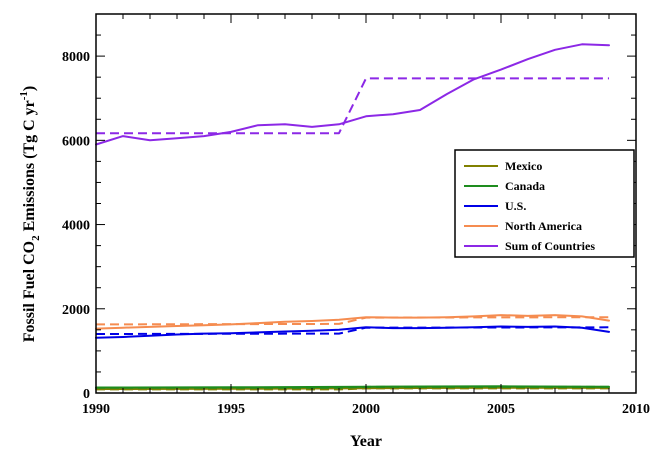 This screenshot has height=452, width=654. Describe the element at coordinates (24, 95) in the screenshot. I see `y-axis-title-superscript: -1` at that location.